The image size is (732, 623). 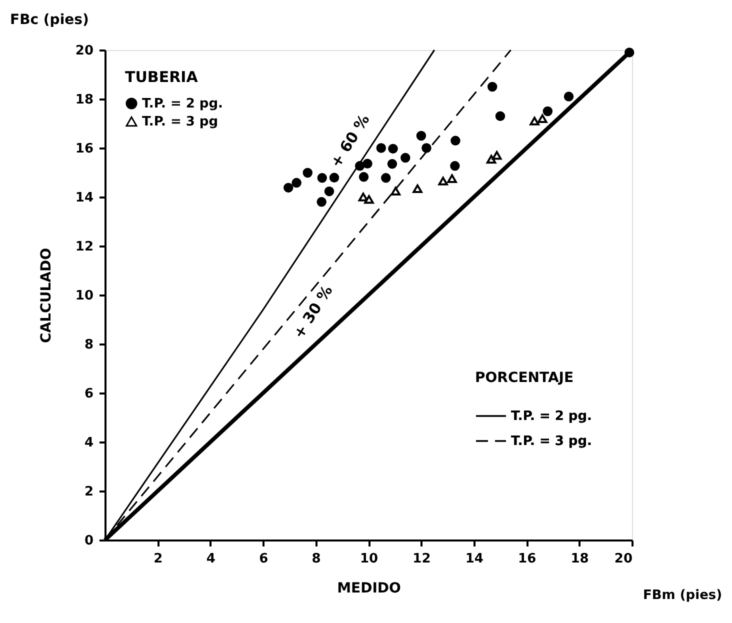 What do you see at coordinates (84, 100) in the screenshot?
I see `y-tick-label: 18` at bounding box center [84, 100].